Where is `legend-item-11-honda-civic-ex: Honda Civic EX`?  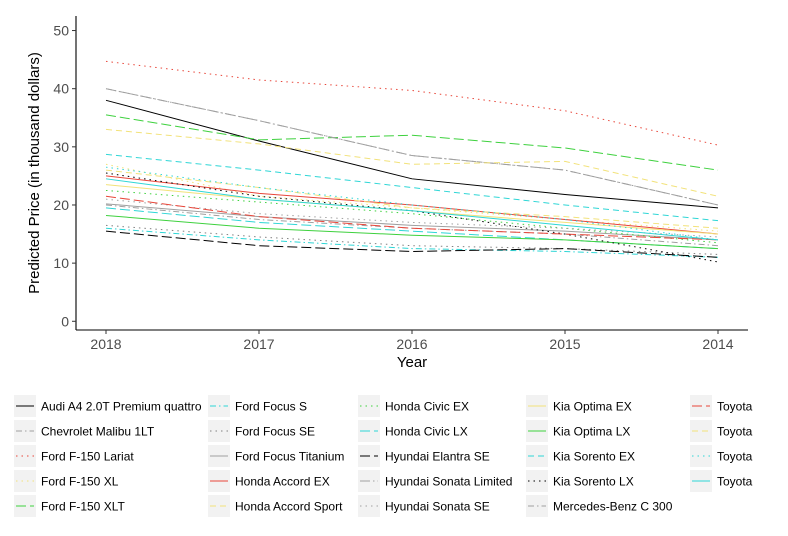
legend-item-11-honda-civic-ex: Honda Civic EX is located at coordinates (413, 406).